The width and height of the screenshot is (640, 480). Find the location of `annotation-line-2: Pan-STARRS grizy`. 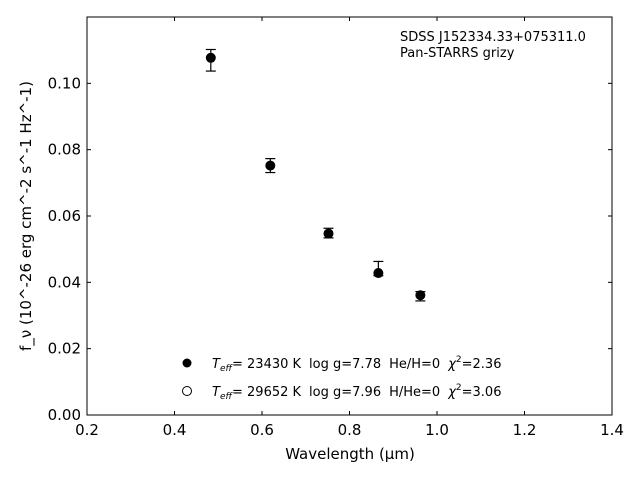

annotation-line-2: Pan-STARRS grizy is located at coordinates (457, 53).